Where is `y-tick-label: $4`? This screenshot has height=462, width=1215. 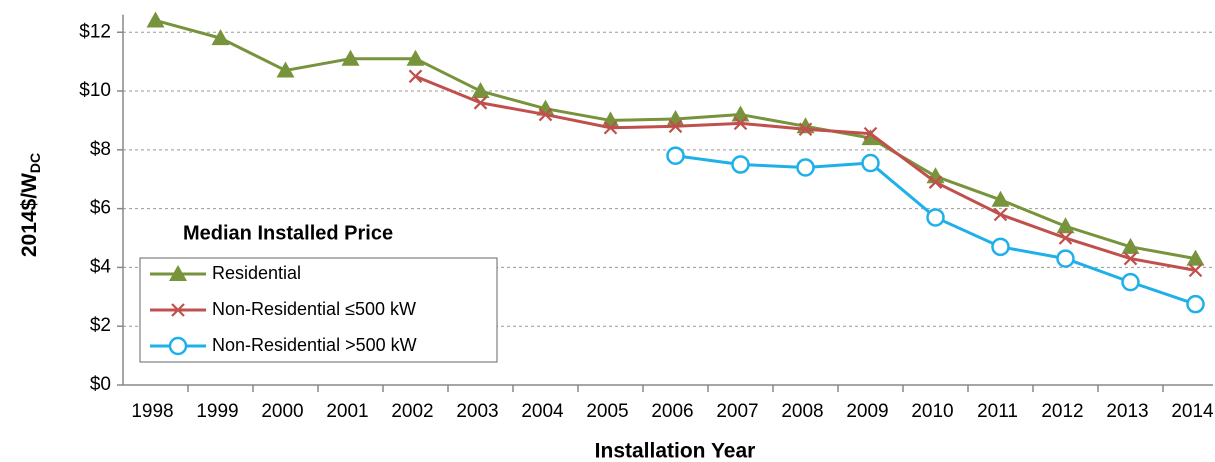
y-tick-label: $4 is located at coordinates (101, 266).